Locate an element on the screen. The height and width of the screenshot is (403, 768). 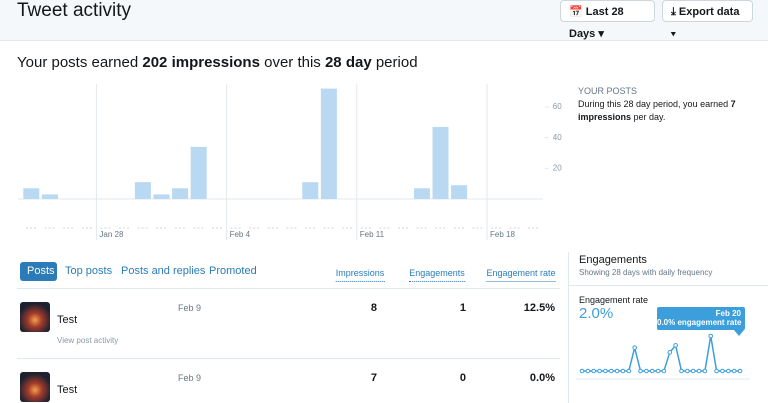
y-tick-label: 60 is located at coordinates (557, 106).